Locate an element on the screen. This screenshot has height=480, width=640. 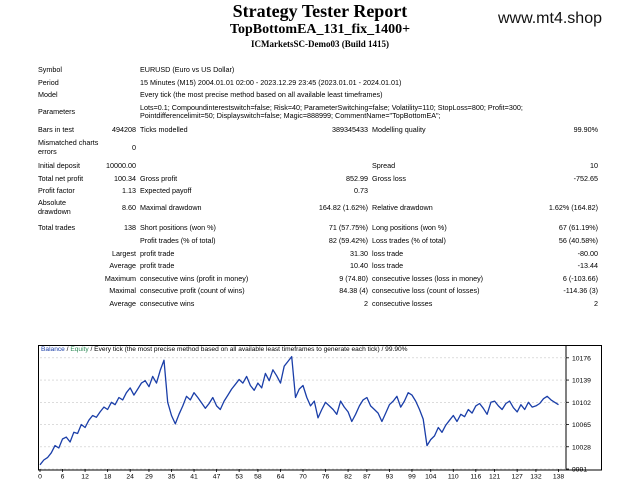
bars-value: 494208 is located at coordinates (124, 129).